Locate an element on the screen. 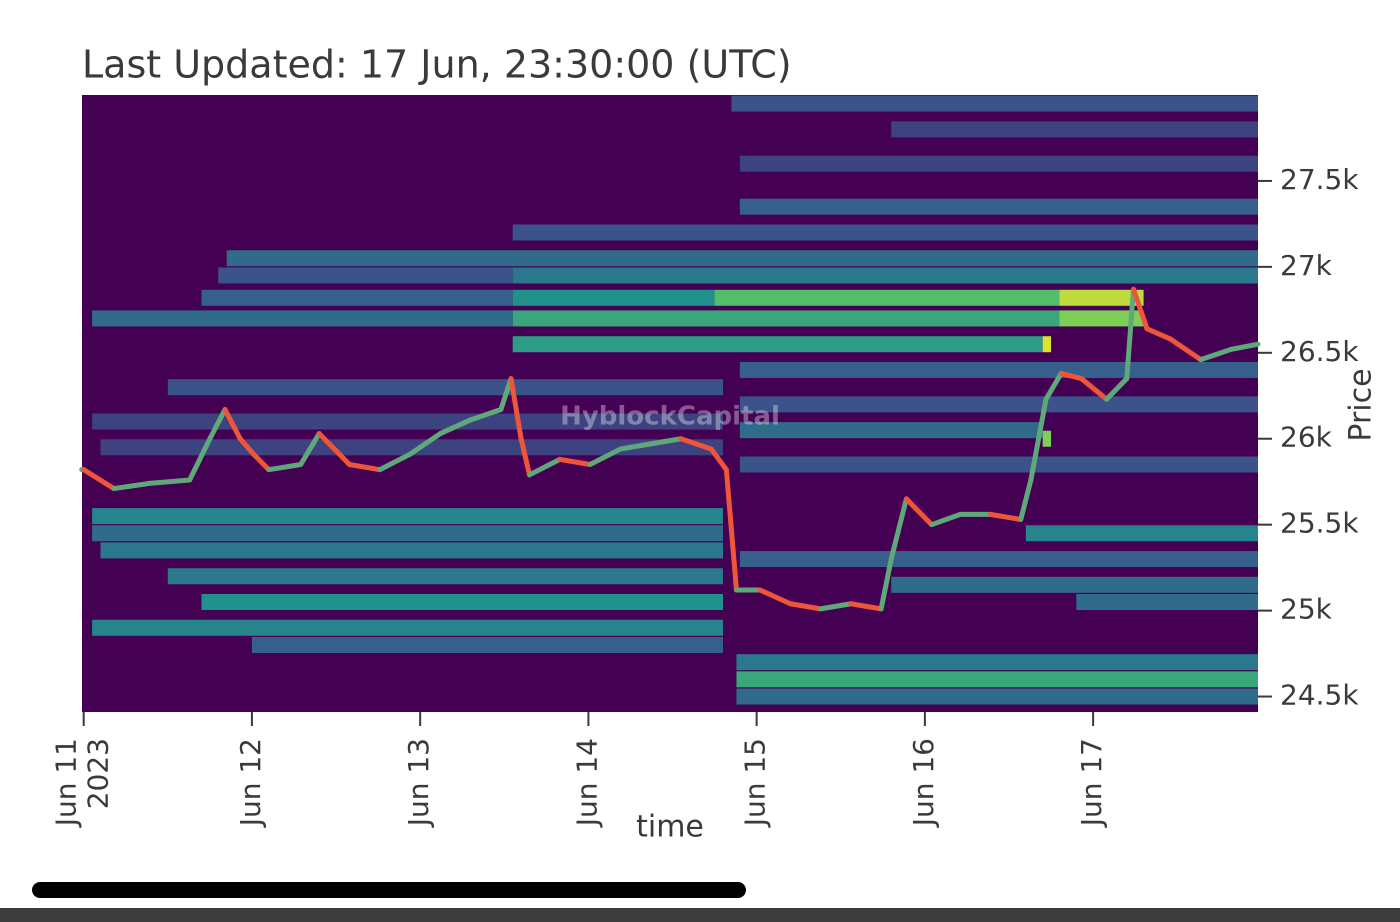 The height and width of the screenshot is (922, 1400). home-indicator is located at coordinates (389, 890).